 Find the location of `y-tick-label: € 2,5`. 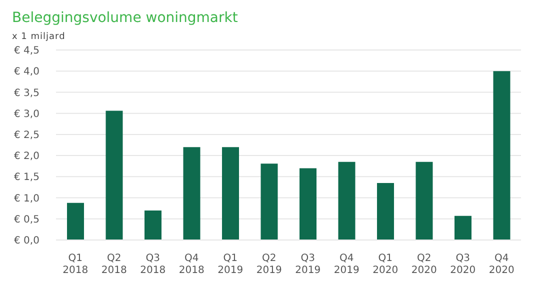

y-tick-label: € 2,5 is located at coordinates (27, 135).